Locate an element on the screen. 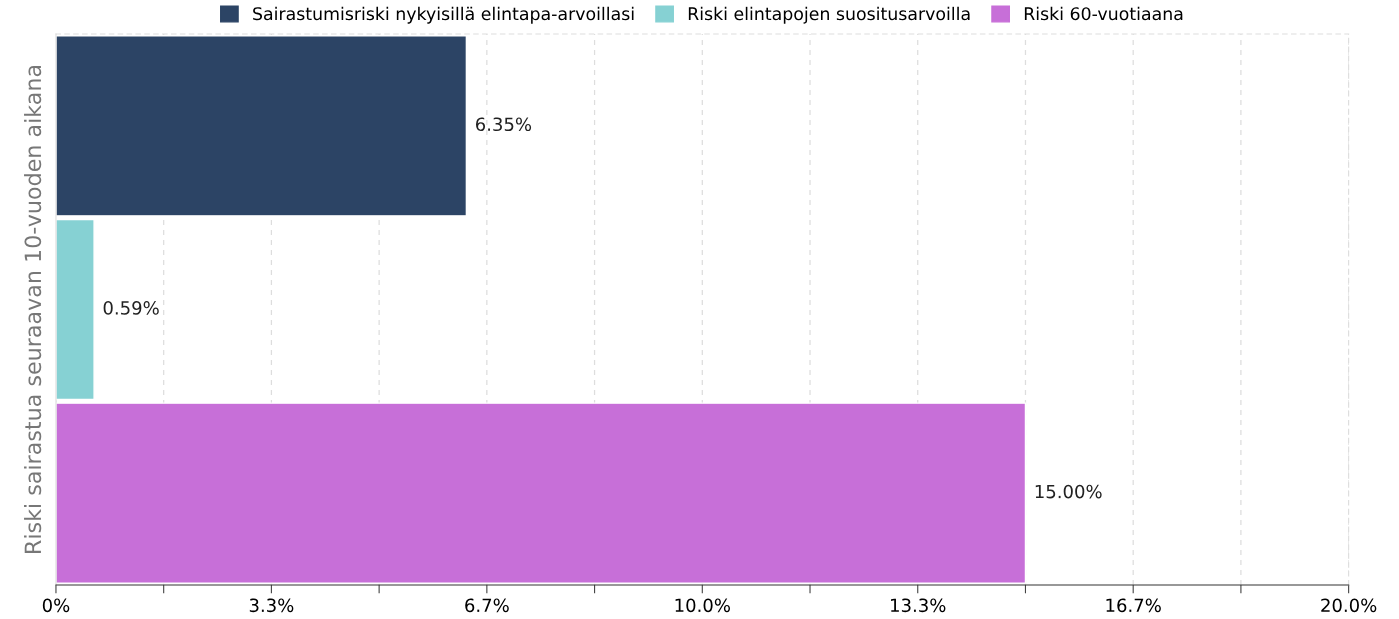 The height and width of the screenshot is (619, 1399). data-label: 0.59% is located at coordinates (131, 308).